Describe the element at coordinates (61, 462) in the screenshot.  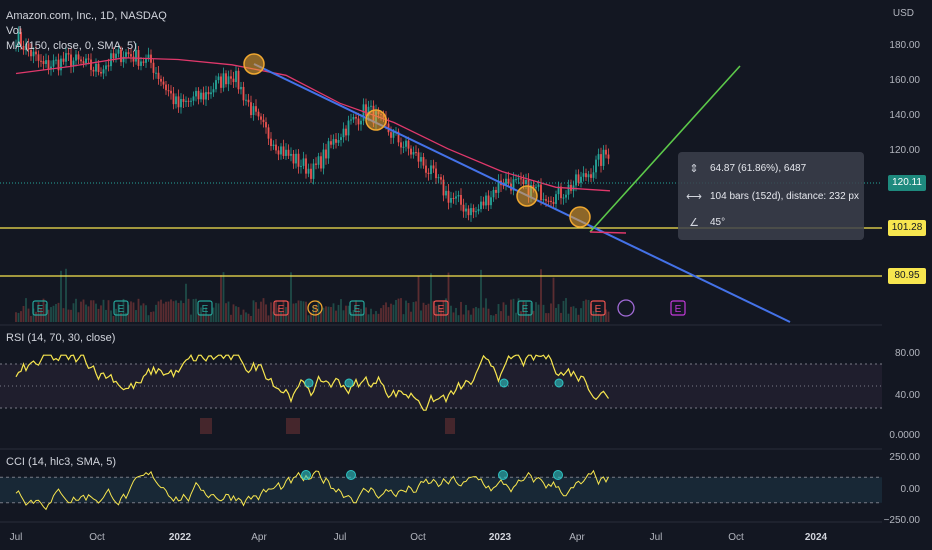
I see `cci-legend: CCI (14, hlc3, SMA, 5)` at that location.